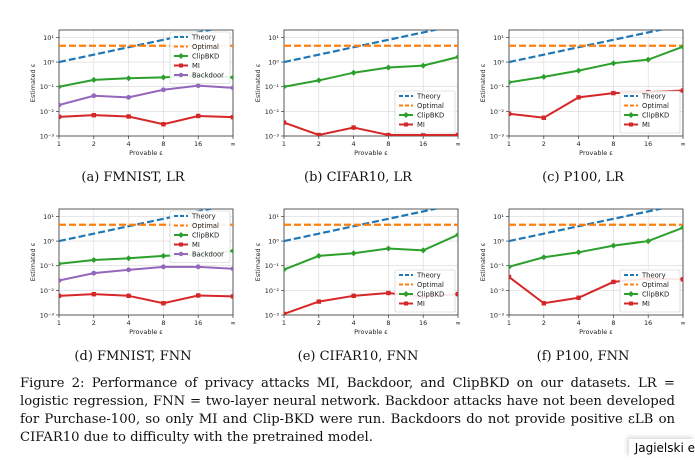 The image size is (695, 463). Describe the element at coordinates (94, 144) in the screenshot. I see `x-tick-label: 2` at that location.